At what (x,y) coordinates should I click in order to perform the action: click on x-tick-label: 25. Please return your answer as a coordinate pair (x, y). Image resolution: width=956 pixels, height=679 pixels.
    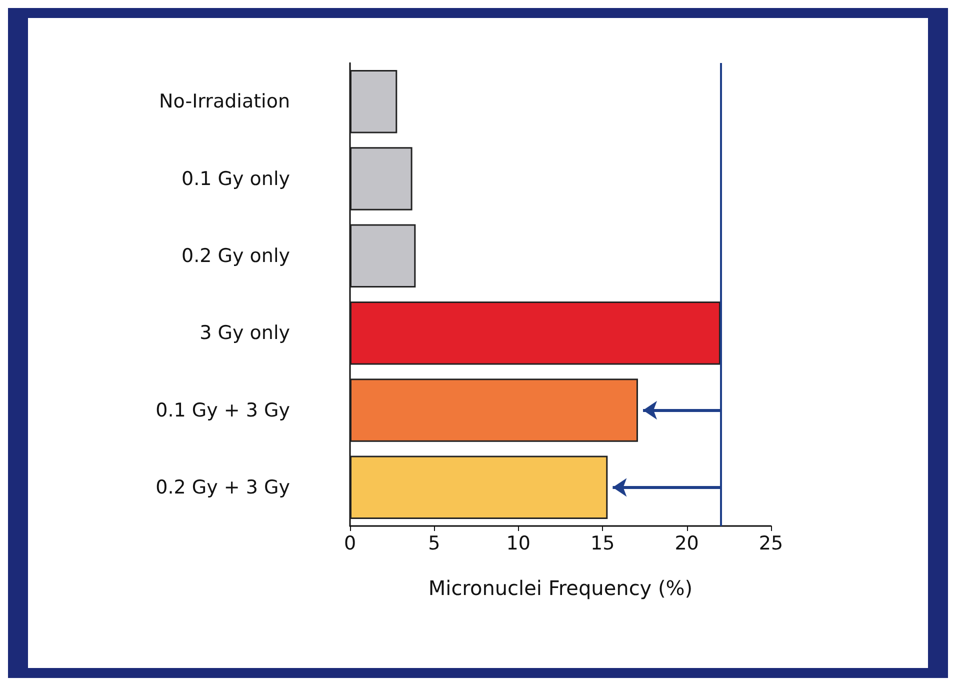
    Looking at the image, I should click on (771, 543).